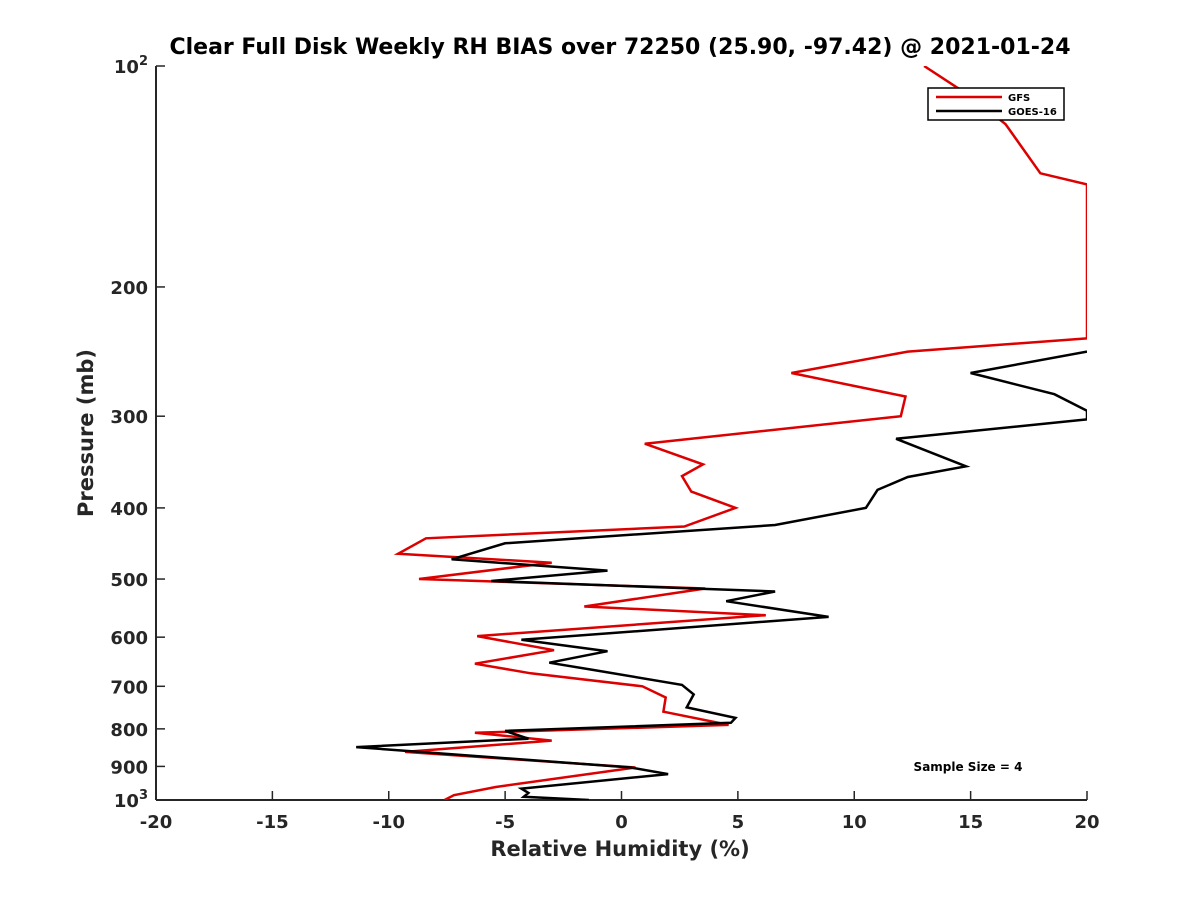 This screenshot has height=900, width=1200. What do you see at coordinates (156, 822) in the screenshot?
I see `x-tick-label: -20` at bounding box center [156, 822].